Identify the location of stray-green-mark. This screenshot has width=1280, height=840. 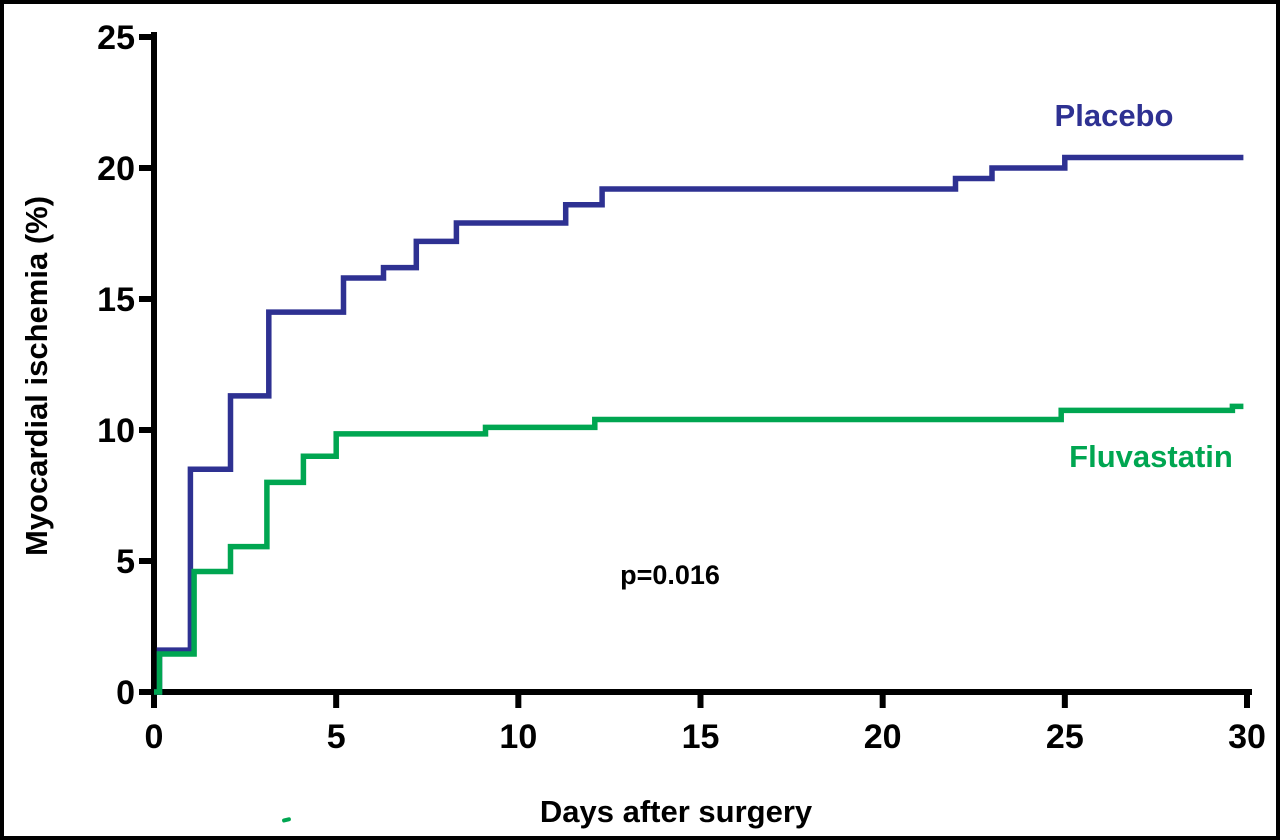
(286, 820).